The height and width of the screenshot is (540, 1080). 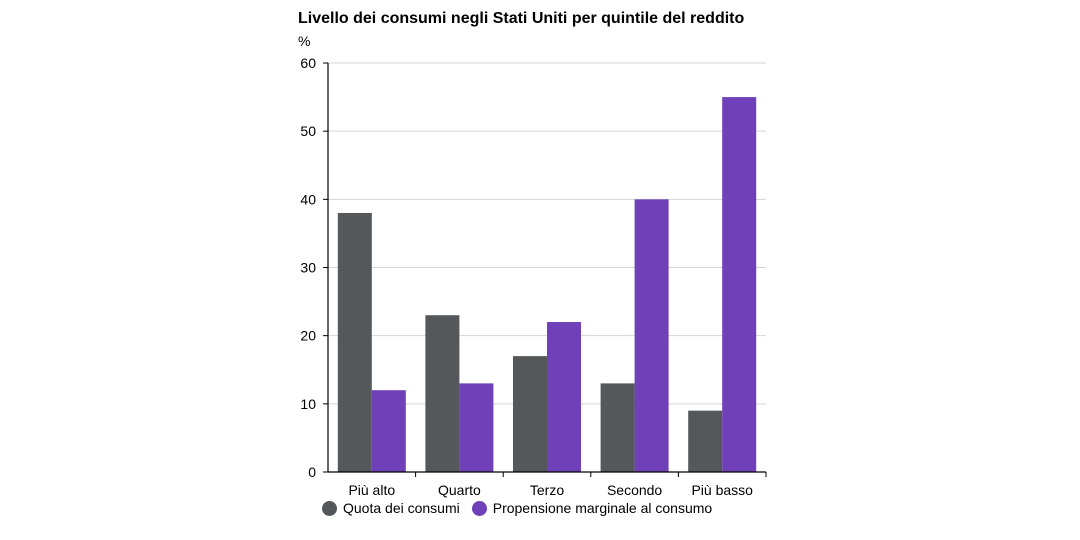 I want to click on y-tick-label: 40, so click(x=308, y=199).